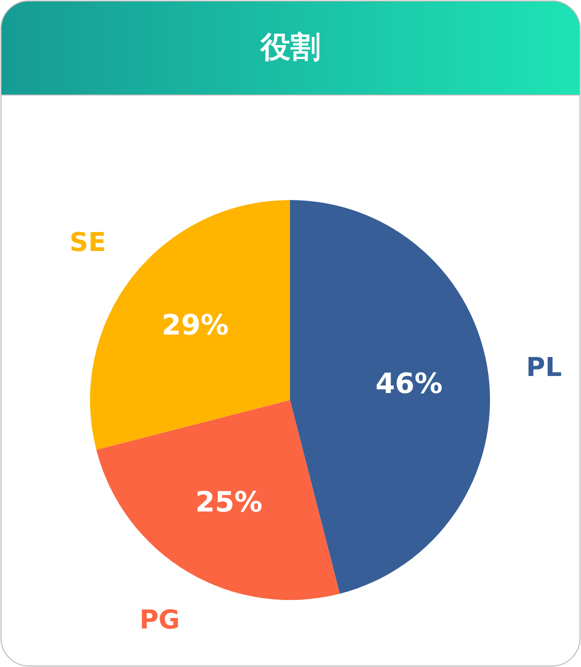 The height and width of the screenshot is (667, 581). What do you see at coordinates (228, 501) in the screenshot?
I see `data-label: 25%` at bounding box center [228, 501].